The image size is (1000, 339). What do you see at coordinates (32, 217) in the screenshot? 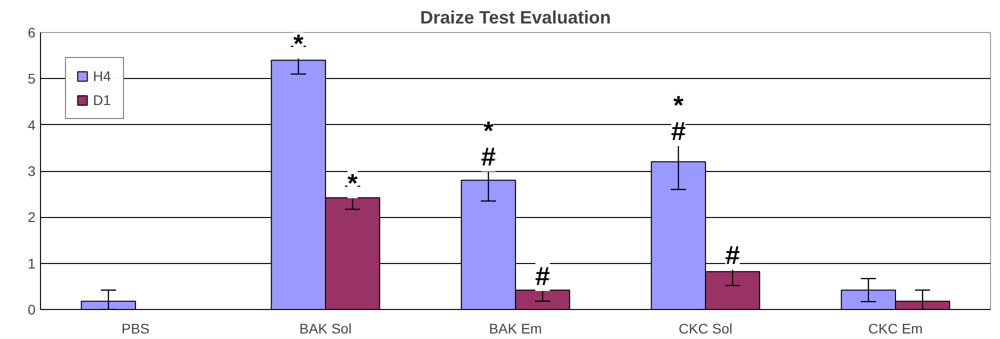
I see `y-tick-label: 2` at bounding box center [32, 217].